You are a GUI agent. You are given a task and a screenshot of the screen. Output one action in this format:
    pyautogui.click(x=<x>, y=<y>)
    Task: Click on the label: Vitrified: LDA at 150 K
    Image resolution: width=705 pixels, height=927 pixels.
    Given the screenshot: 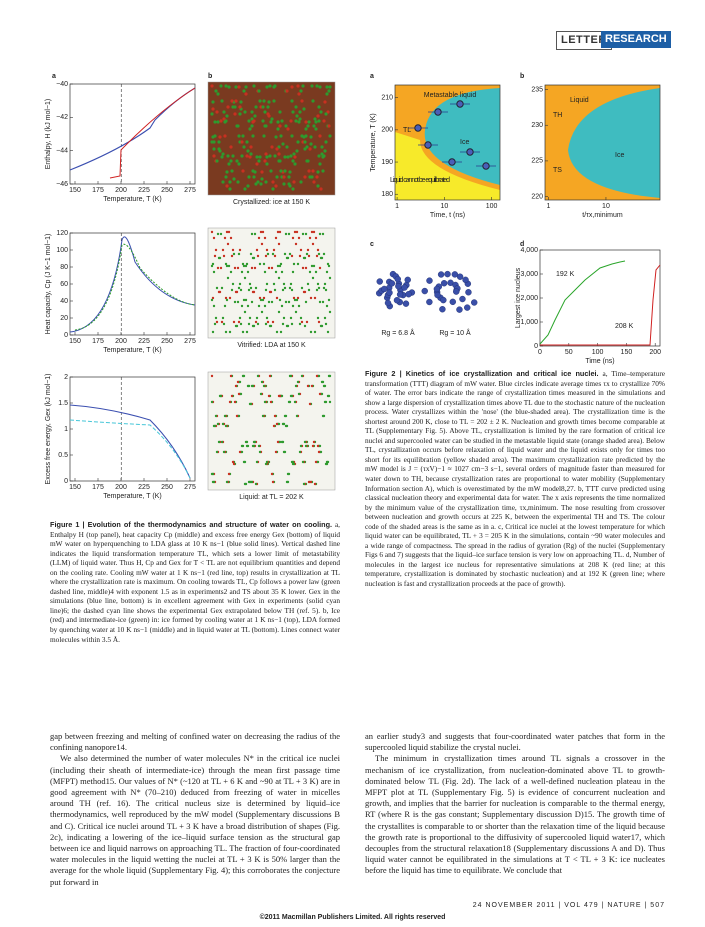 What is the action you would take?
    pyautogui.click(x=271, y=345)
    